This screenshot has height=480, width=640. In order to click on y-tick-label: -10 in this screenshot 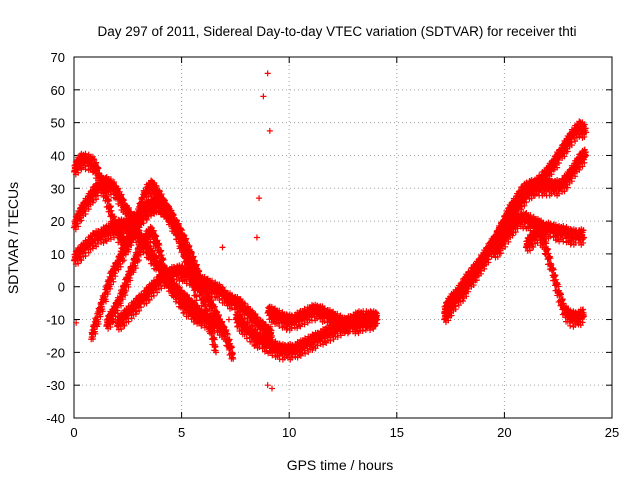, I will do `click(55, 320)`.